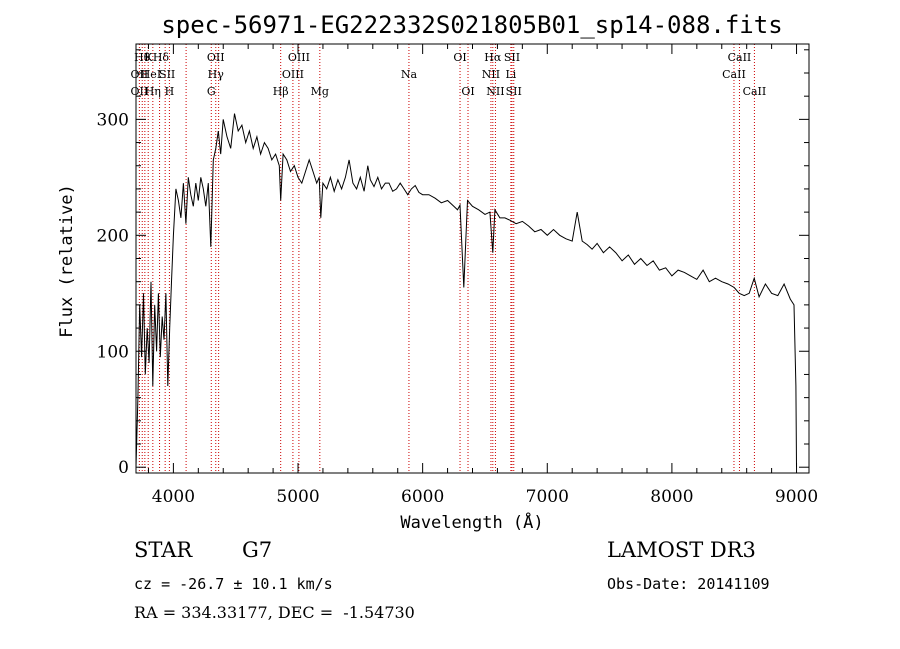  What do you see at coordinates (123, 468) in the screenshot?
I see `y-tick-label: 0` at bounding box center [123, 468].